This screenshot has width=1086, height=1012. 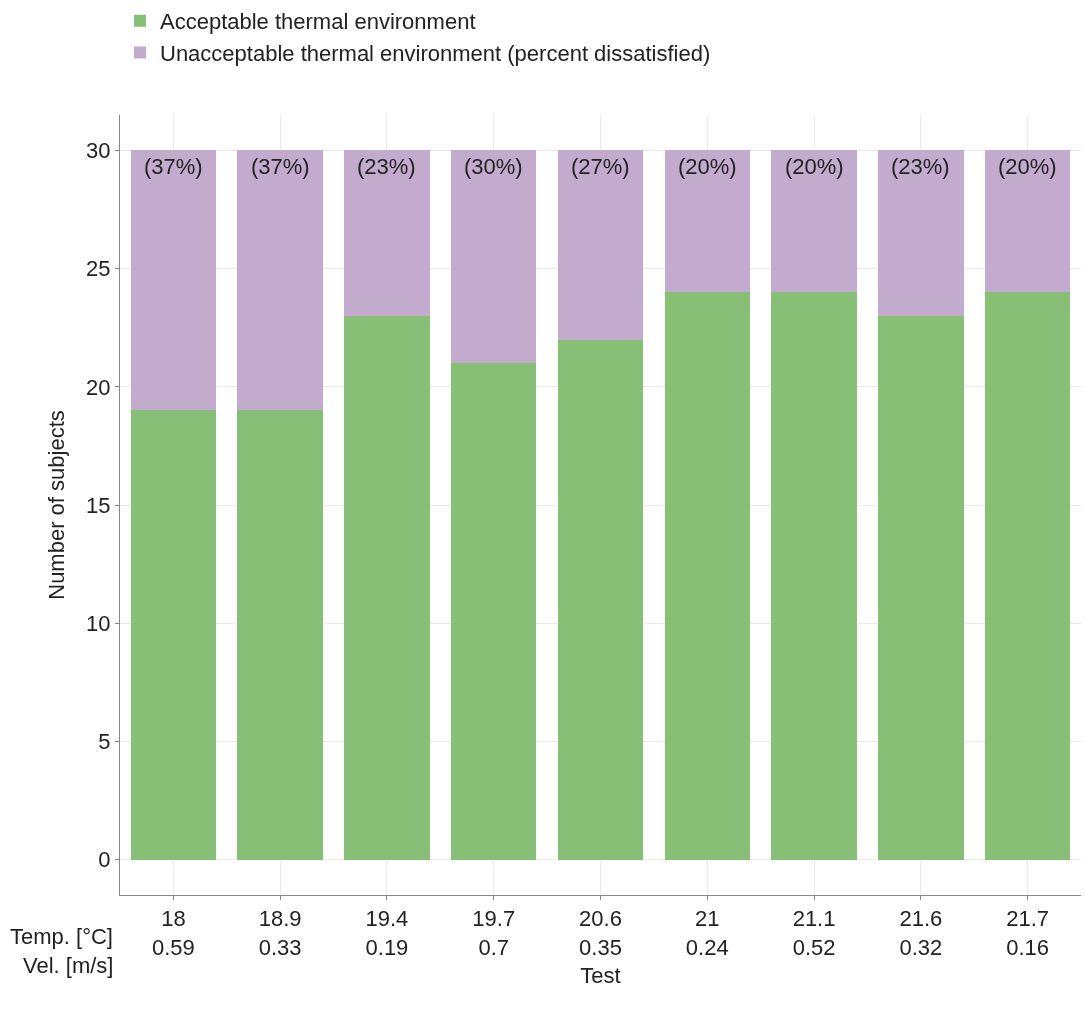 What do you see at coordinates (600, 933) in the screenshot?
I see `x-tick-label: 20.6 0.35` at bounding box center [600, 933].